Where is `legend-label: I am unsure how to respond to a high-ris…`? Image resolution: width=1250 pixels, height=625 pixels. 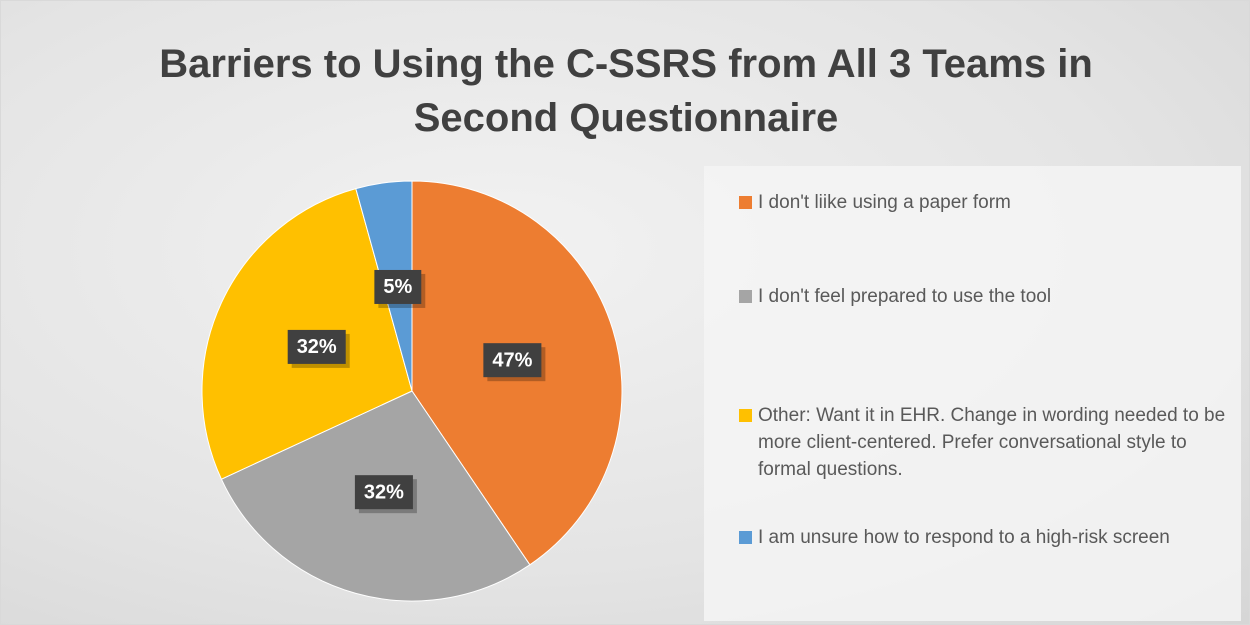 legend-label: I am unsure how to respond to a high-ris… is located at coordinates (964, 537).